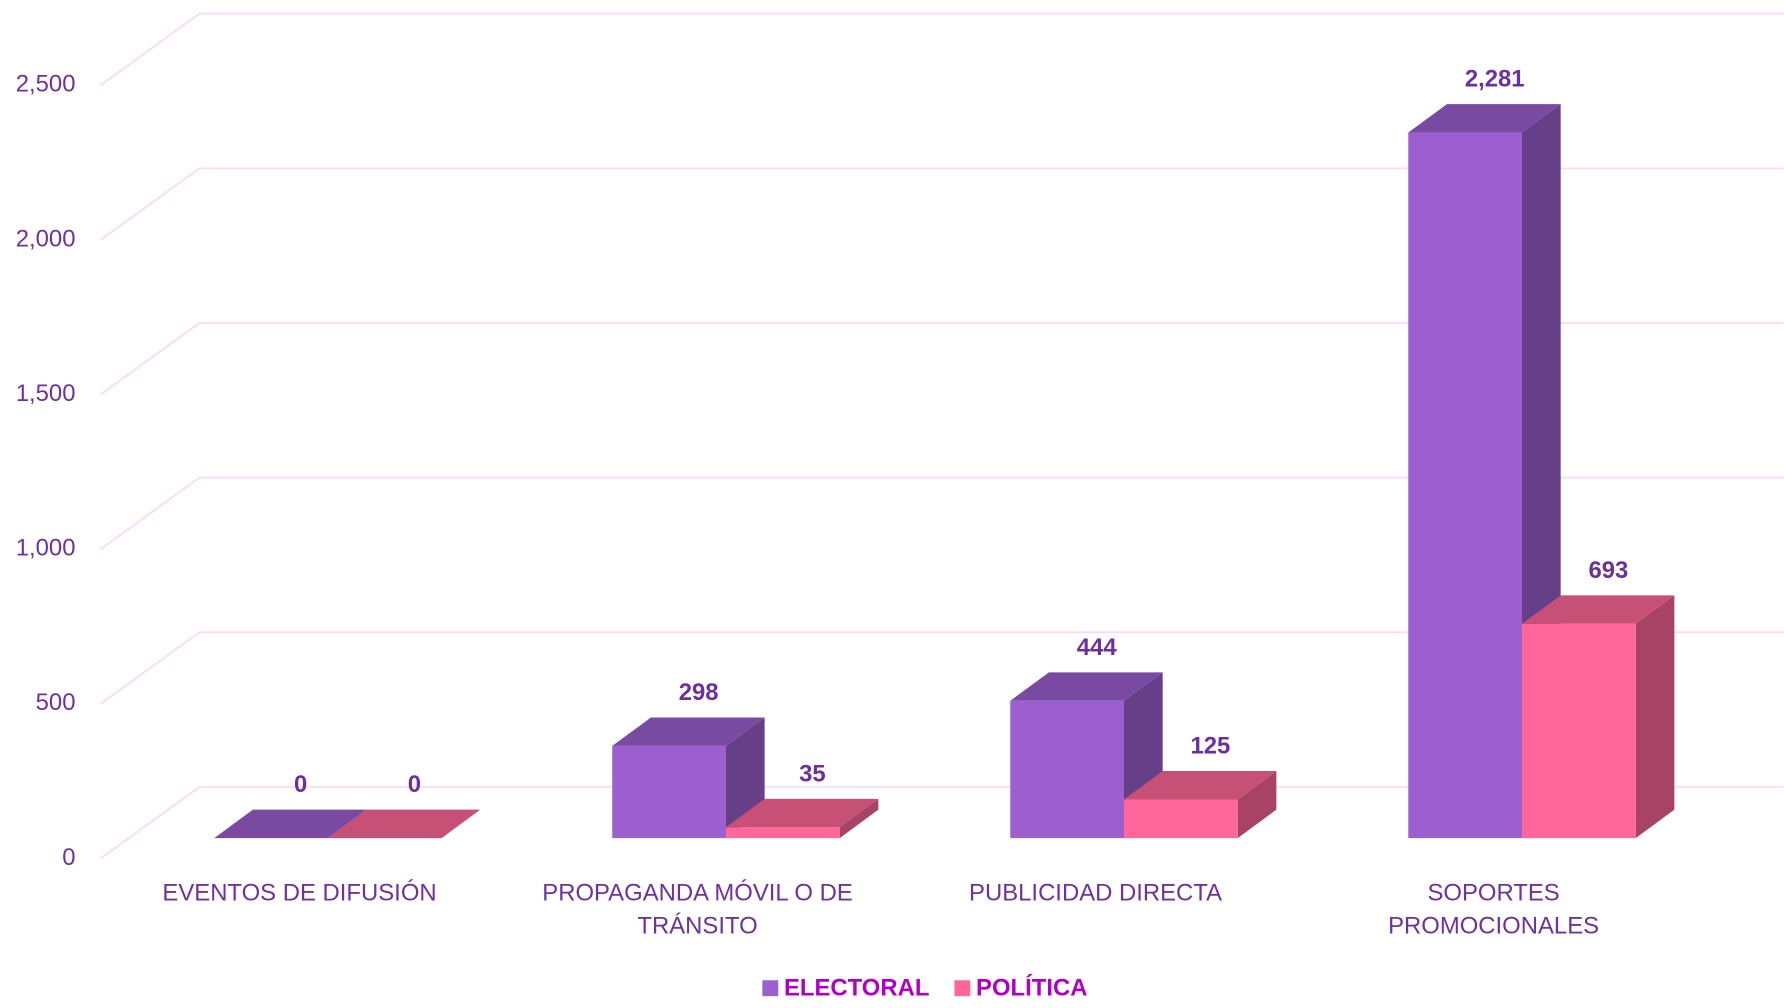 This screenshot has height=1008, width=1784. I want to click on value-label: 35, so click(812, 773).